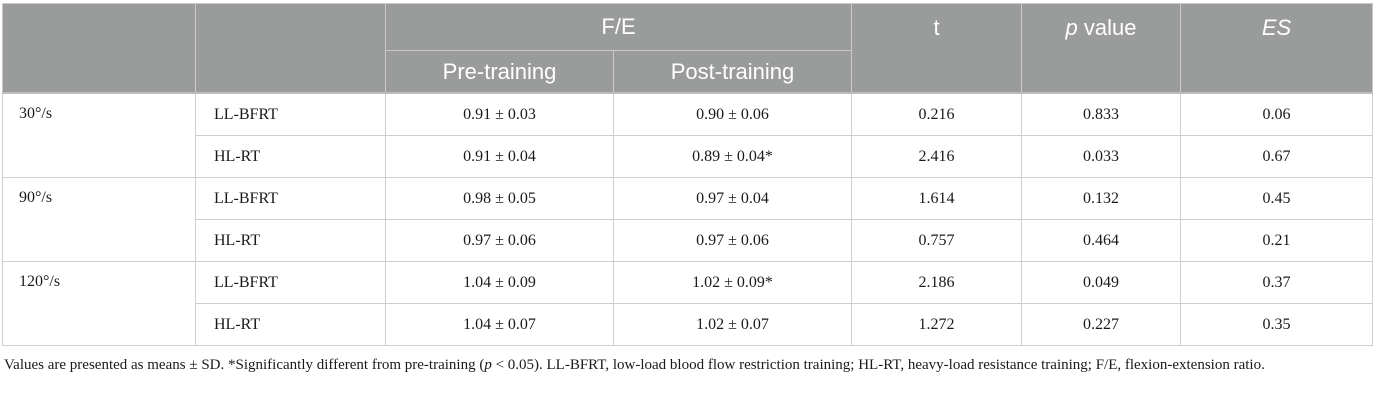  I want to click on header-es: ES, so click(1277, 48).